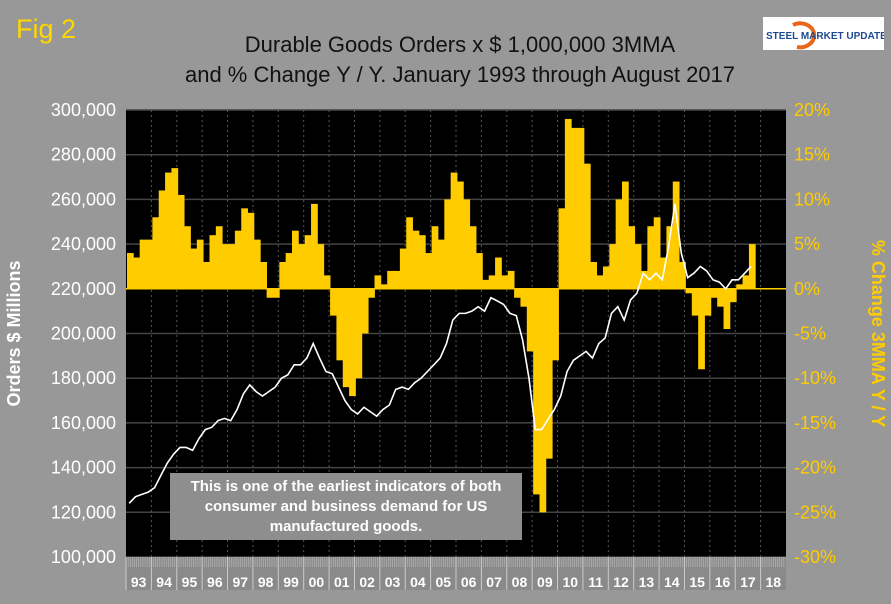 Image resolution: width=891 pixels, height=604 pixels. Describe the element at coordinates (815, 423) in the screenshot. I see `right-tick-label: -15%` at that location.